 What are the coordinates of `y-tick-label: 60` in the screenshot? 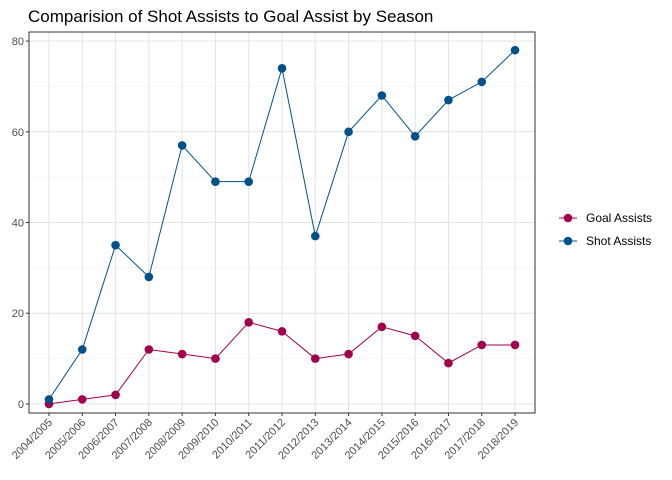 It's located at (18, 133).